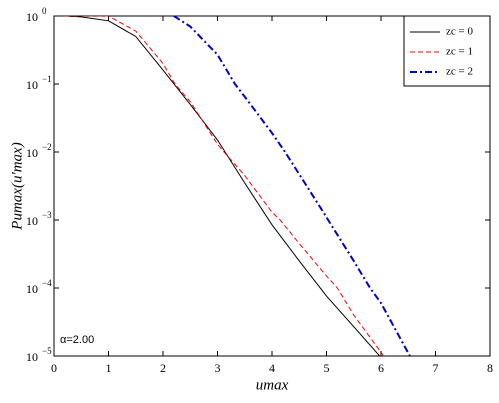 This screenshot has width=499, height=403. What do you see at coordinates (490, 368) in the screenshot?
I see `x-tick-label: 8` at bounding box center [490, 368].